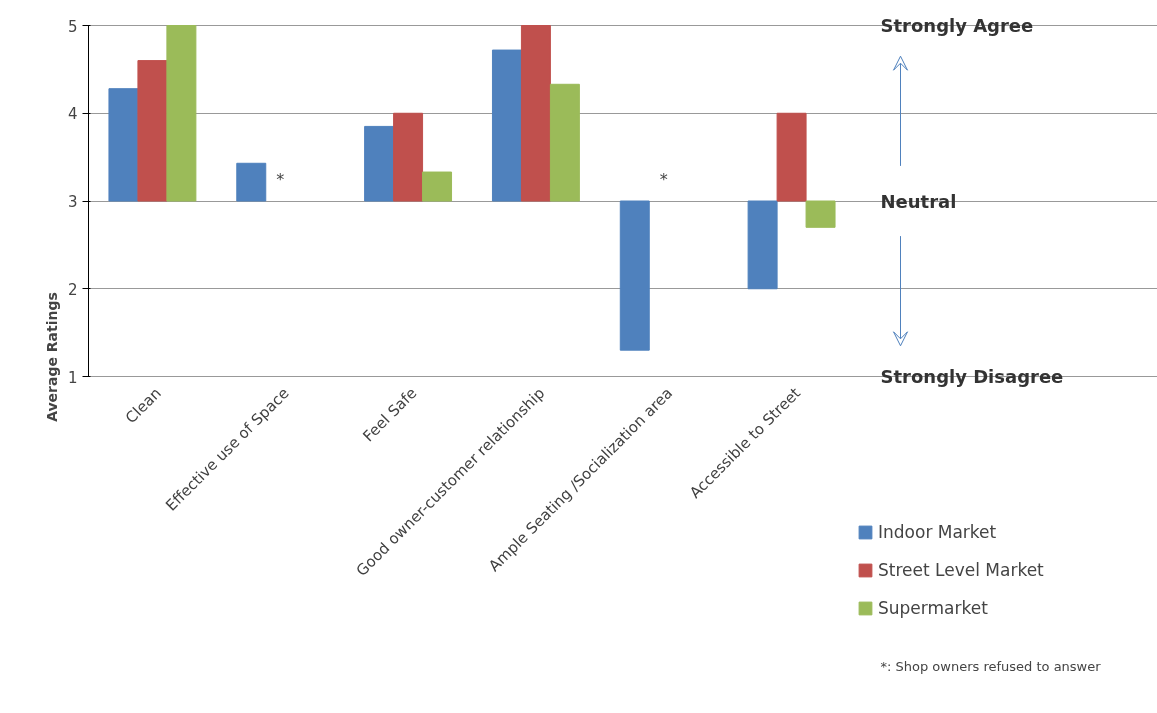  I want to click on y-tick-label: 4, so click(72, 114).